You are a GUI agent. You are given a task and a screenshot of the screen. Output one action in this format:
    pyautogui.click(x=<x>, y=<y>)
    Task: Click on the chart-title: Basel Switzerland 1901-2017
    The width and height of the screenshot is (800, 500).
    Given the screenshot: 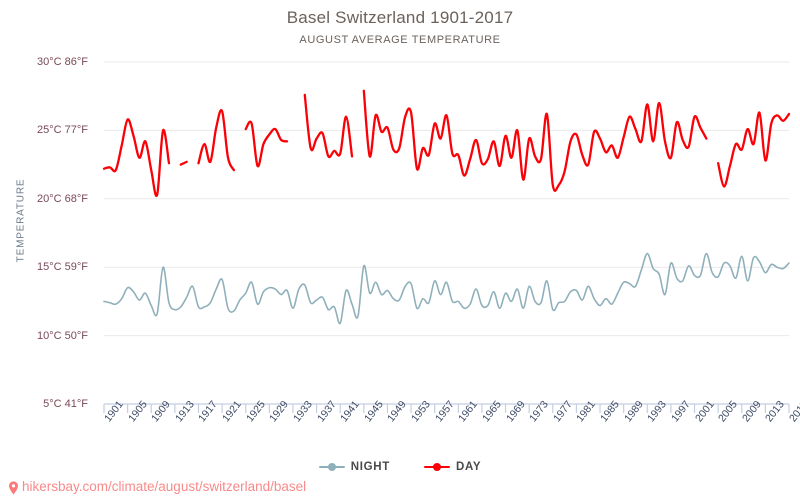 What is the action you would take?
    pyautogui.click(x=400, y=17)
    